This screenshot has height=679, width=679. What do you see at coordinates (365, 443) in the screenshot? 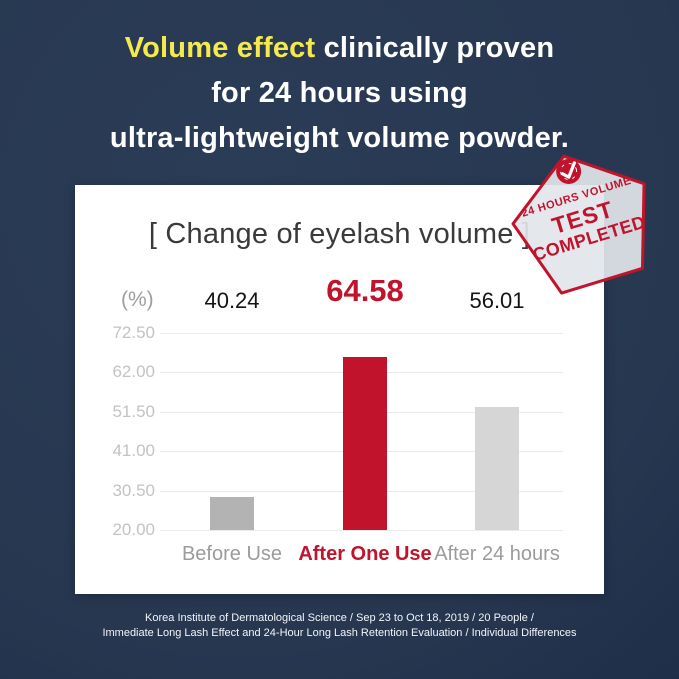
I see `bar-after-one-use` at bounding box center [365, 443].